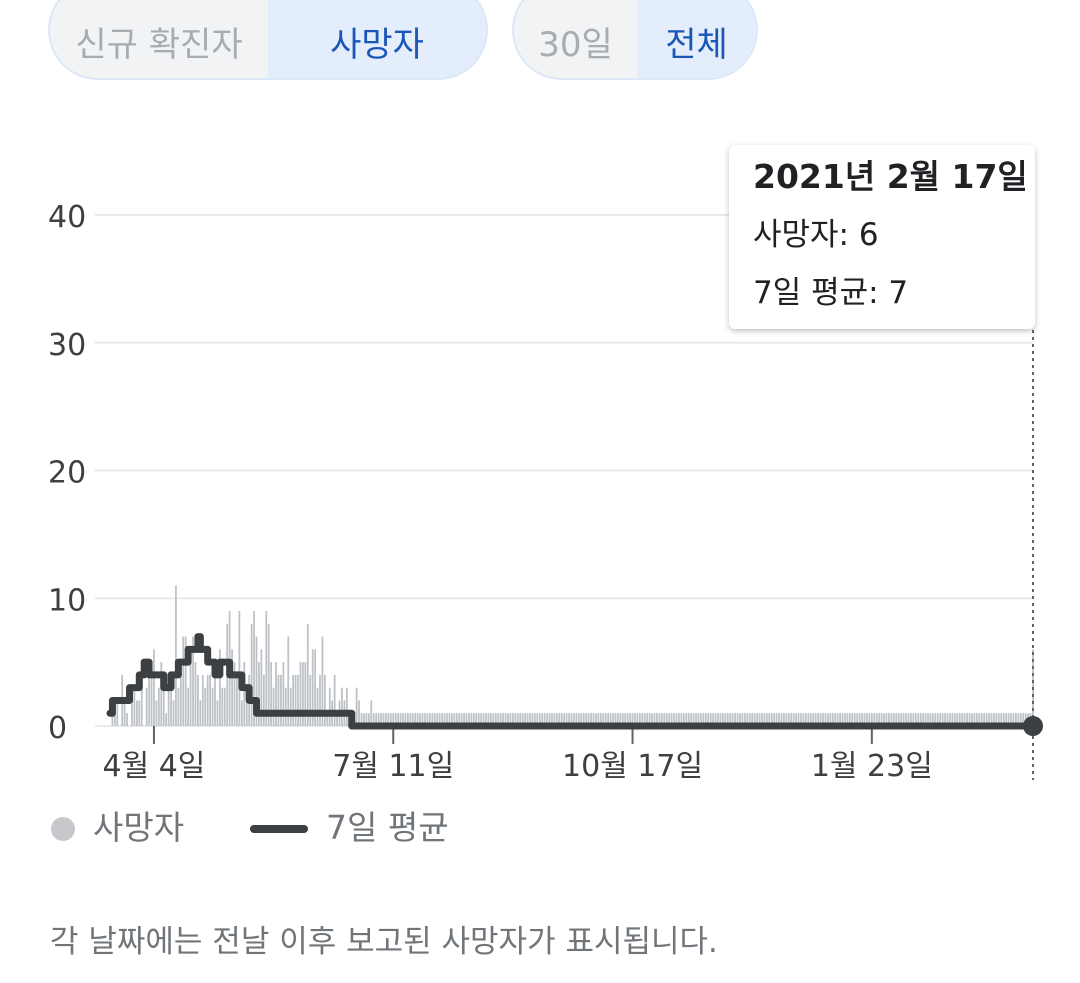 The image size is (1080, 983). I want to click on metric-toggle: 신규 확진자 사망자, so click(268, 40).